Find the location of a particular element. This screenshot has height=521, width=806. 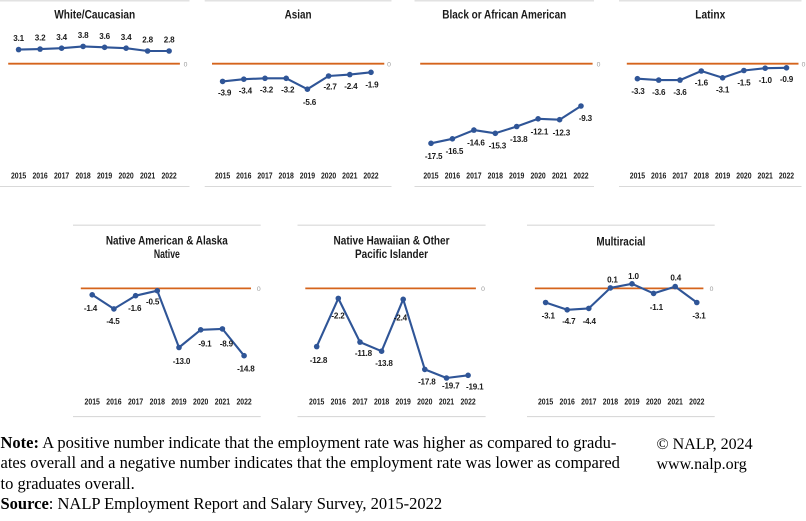

svg-text: 3.2 is located at coordinates (40, 38).